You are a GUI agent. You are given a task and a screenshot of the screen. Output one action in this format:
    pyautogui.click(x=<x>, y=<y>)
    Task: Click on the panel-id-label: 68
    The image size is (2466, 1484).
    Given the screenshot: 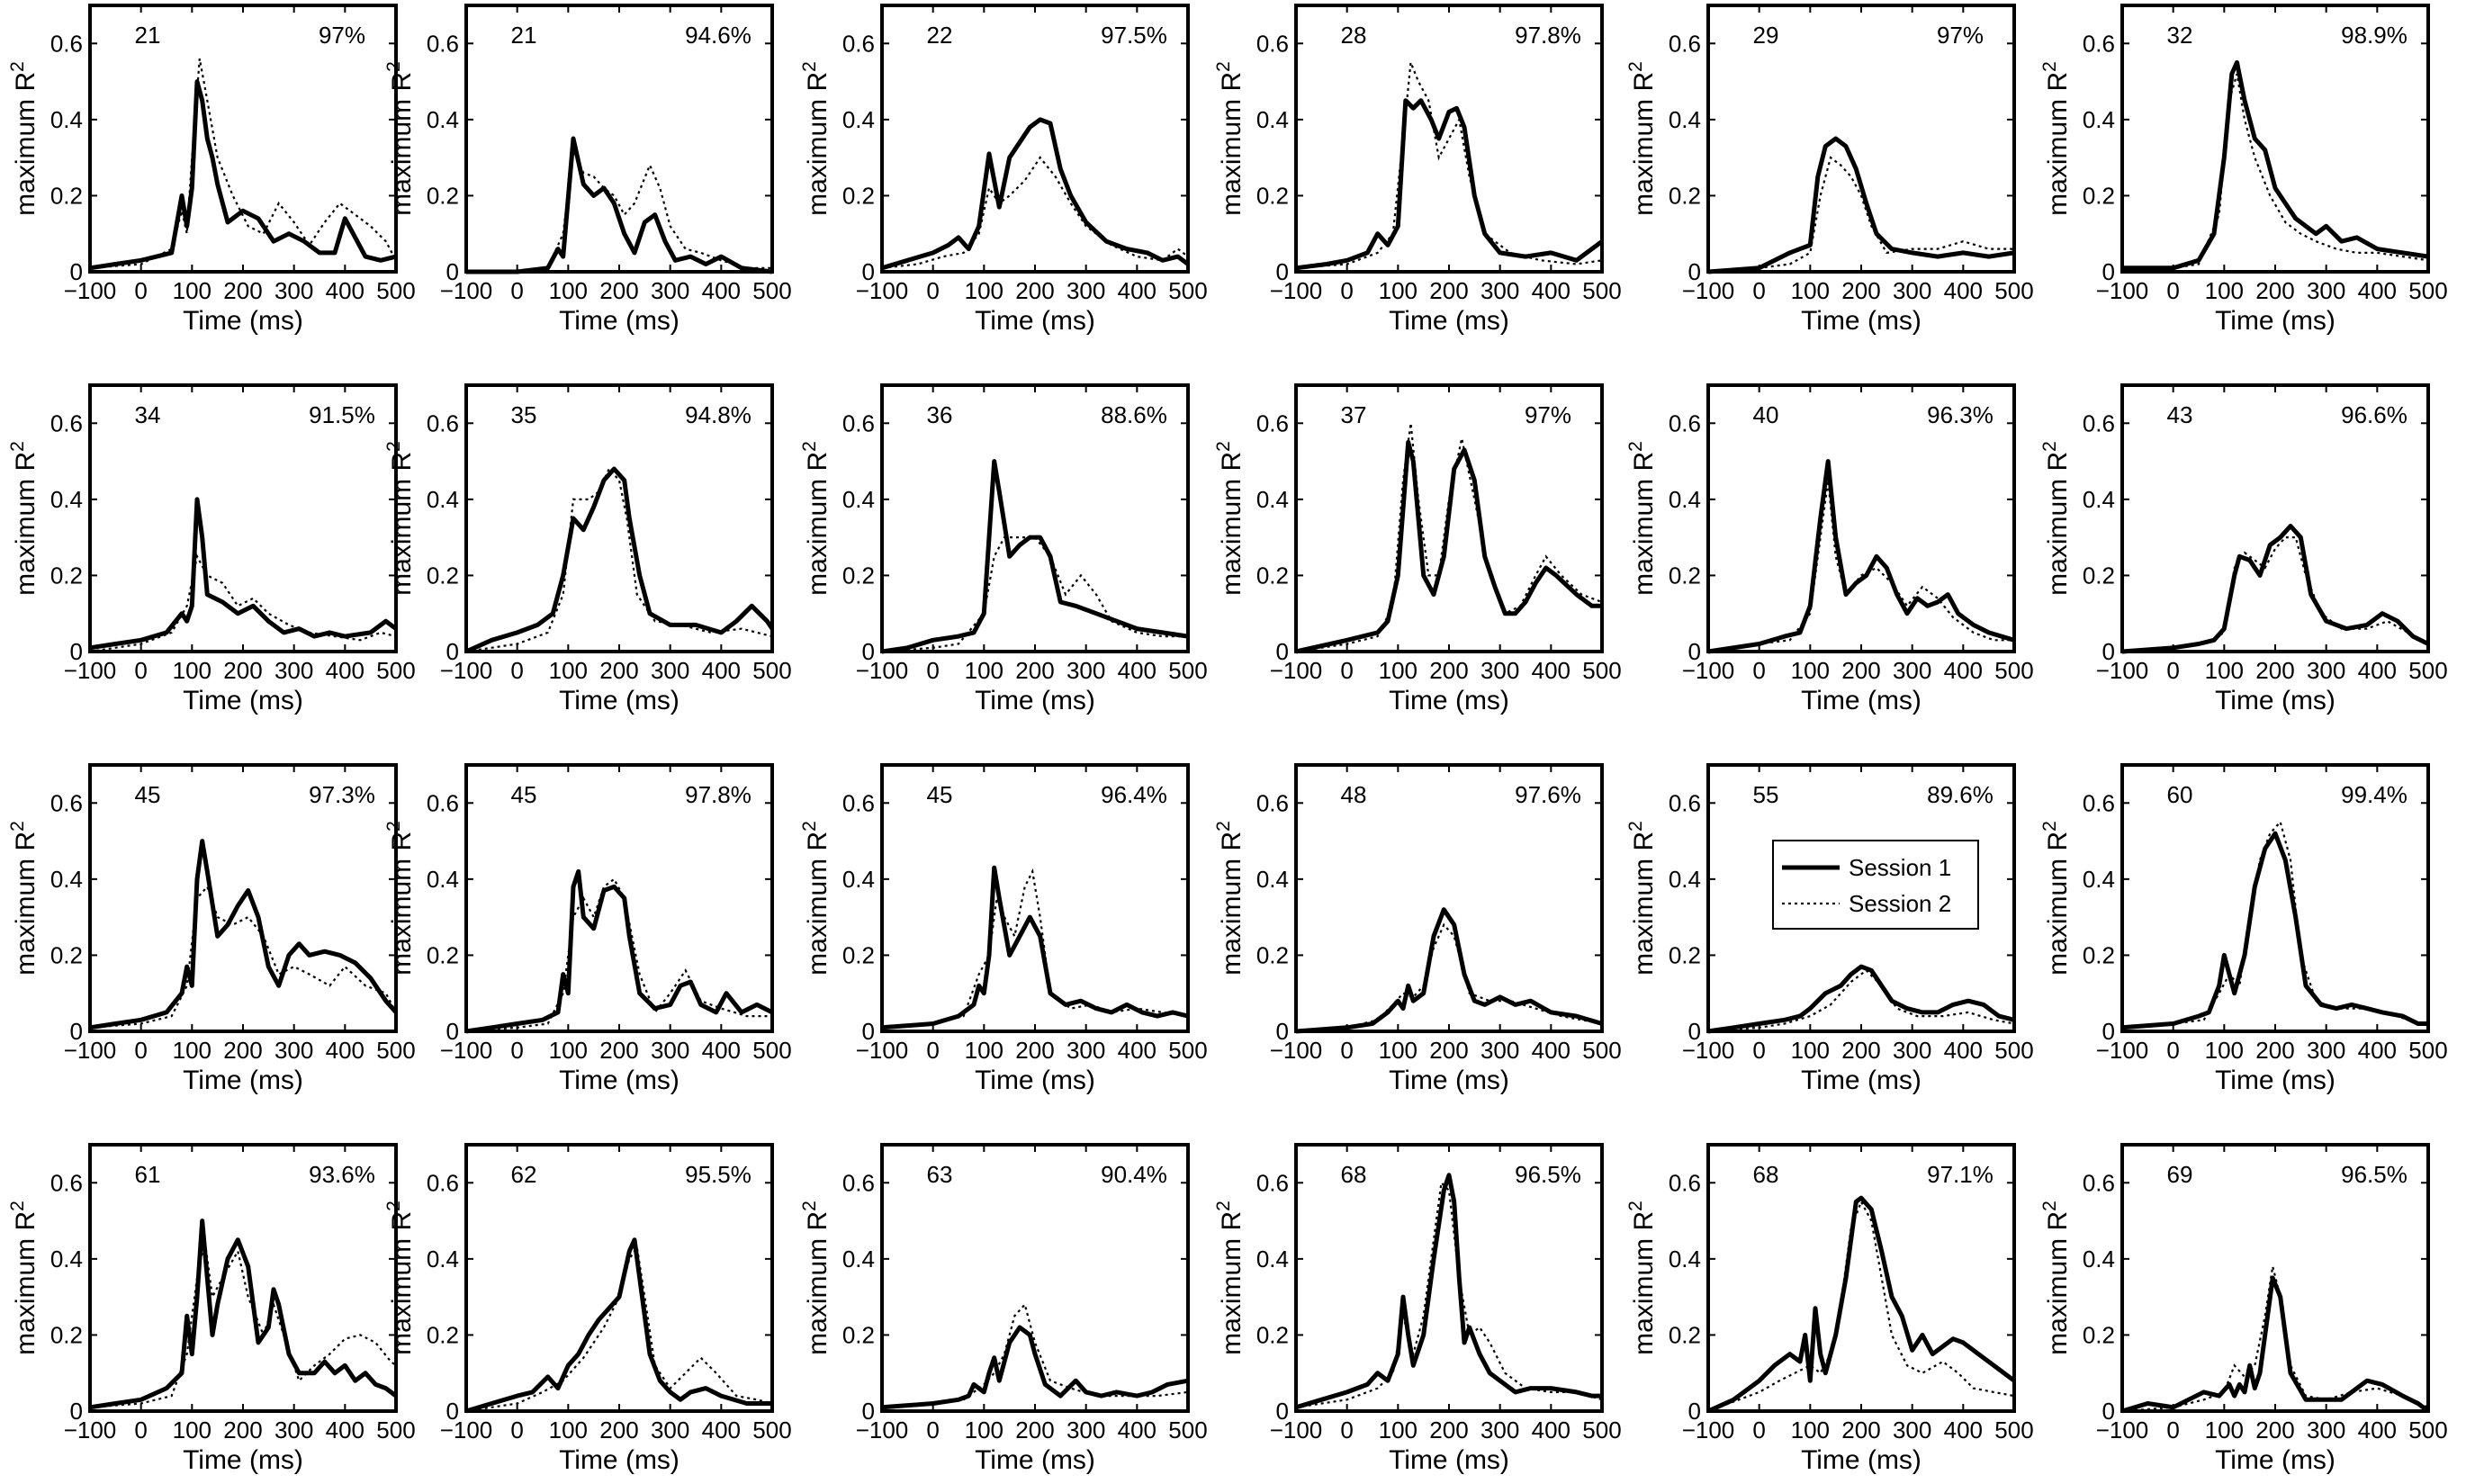 What is the action you would take?
    pyautogui.click(x=1354, y=1174)
    